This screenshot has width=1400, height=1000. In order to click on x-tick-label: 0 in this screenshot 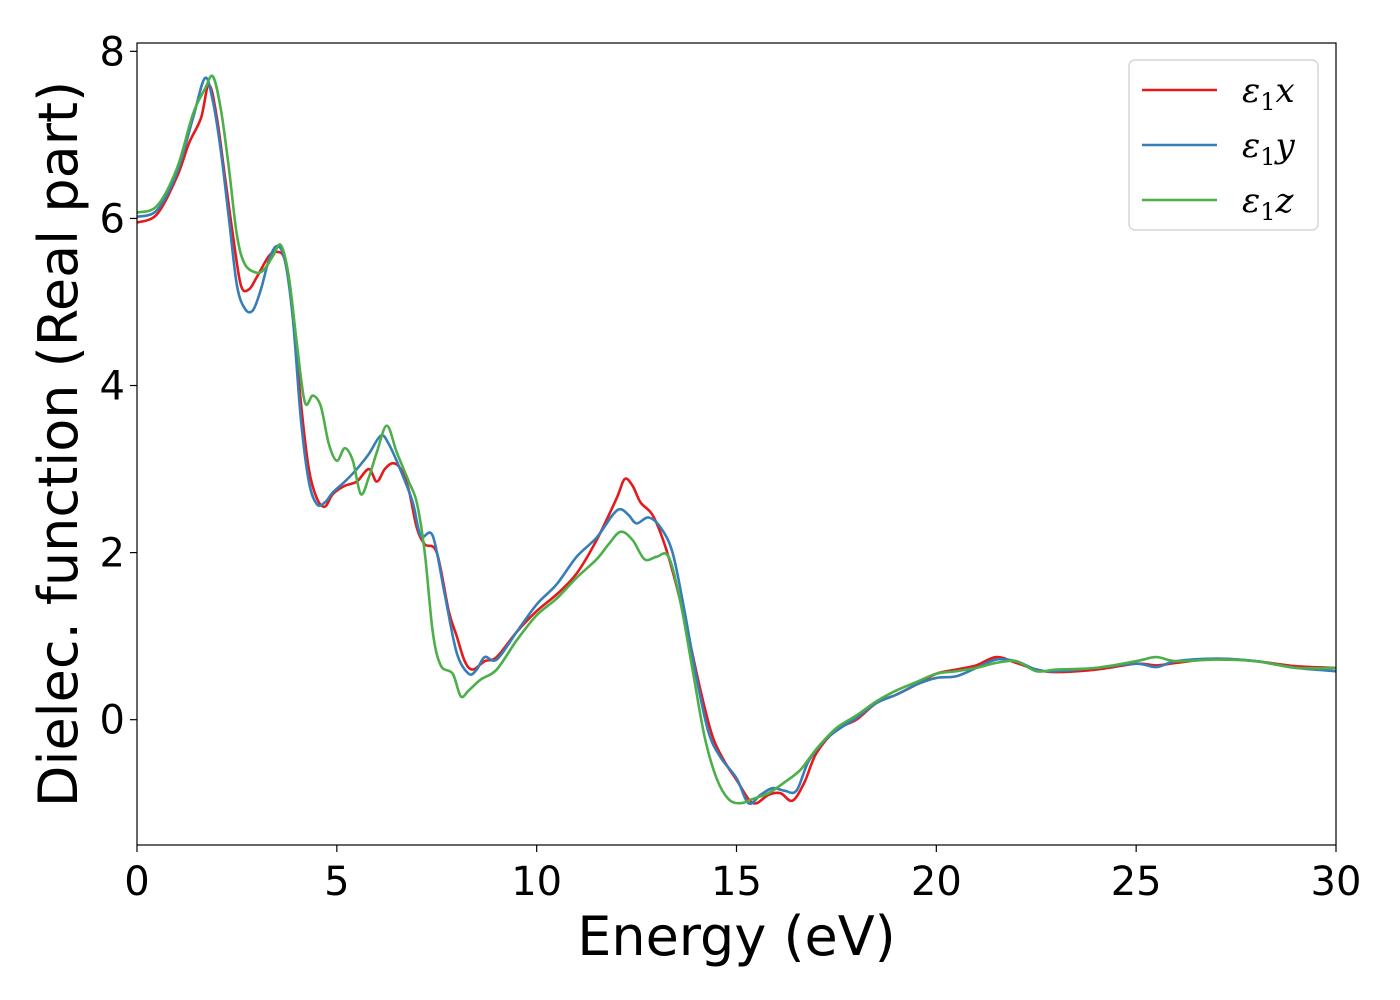, I will do `click(136, 882)`.